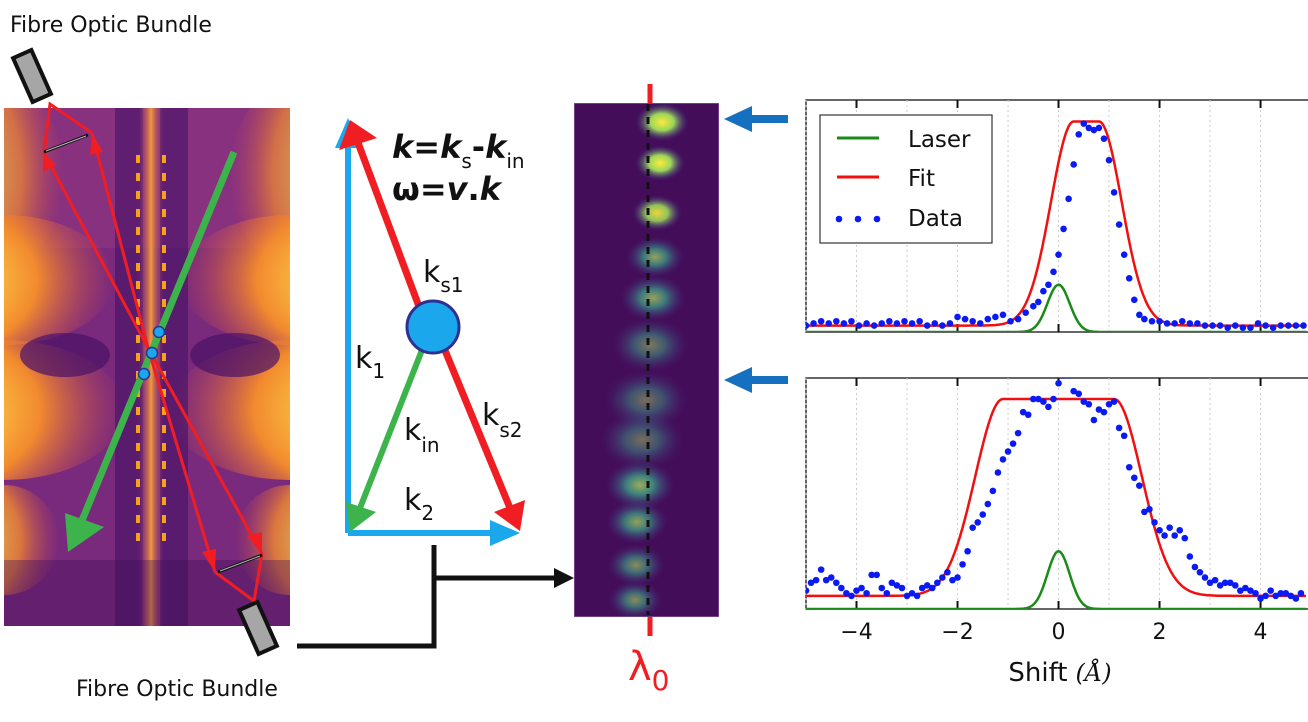 The width and height of the screenshot is (1308, 722). Describe the element at coordinates (391, 429) in the screenshot. I see `kin-vector` at that location.